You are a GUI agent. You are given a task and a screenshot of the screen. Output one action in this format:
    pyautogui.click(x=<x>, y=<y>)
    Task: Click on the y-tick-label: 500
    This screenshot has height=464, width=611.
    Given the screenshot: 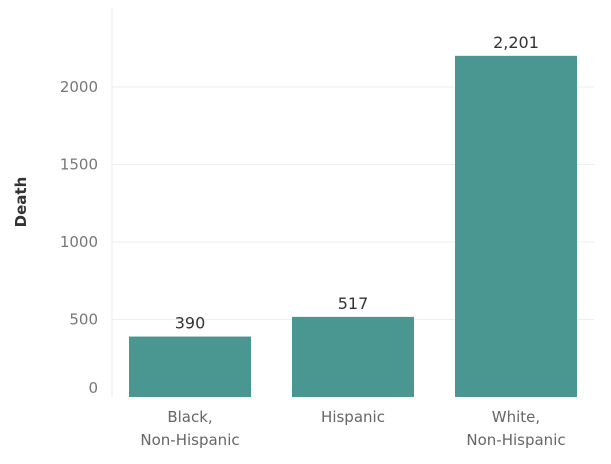 What is the action you would take?
    pyautogui.click(x=83, y=320)
    